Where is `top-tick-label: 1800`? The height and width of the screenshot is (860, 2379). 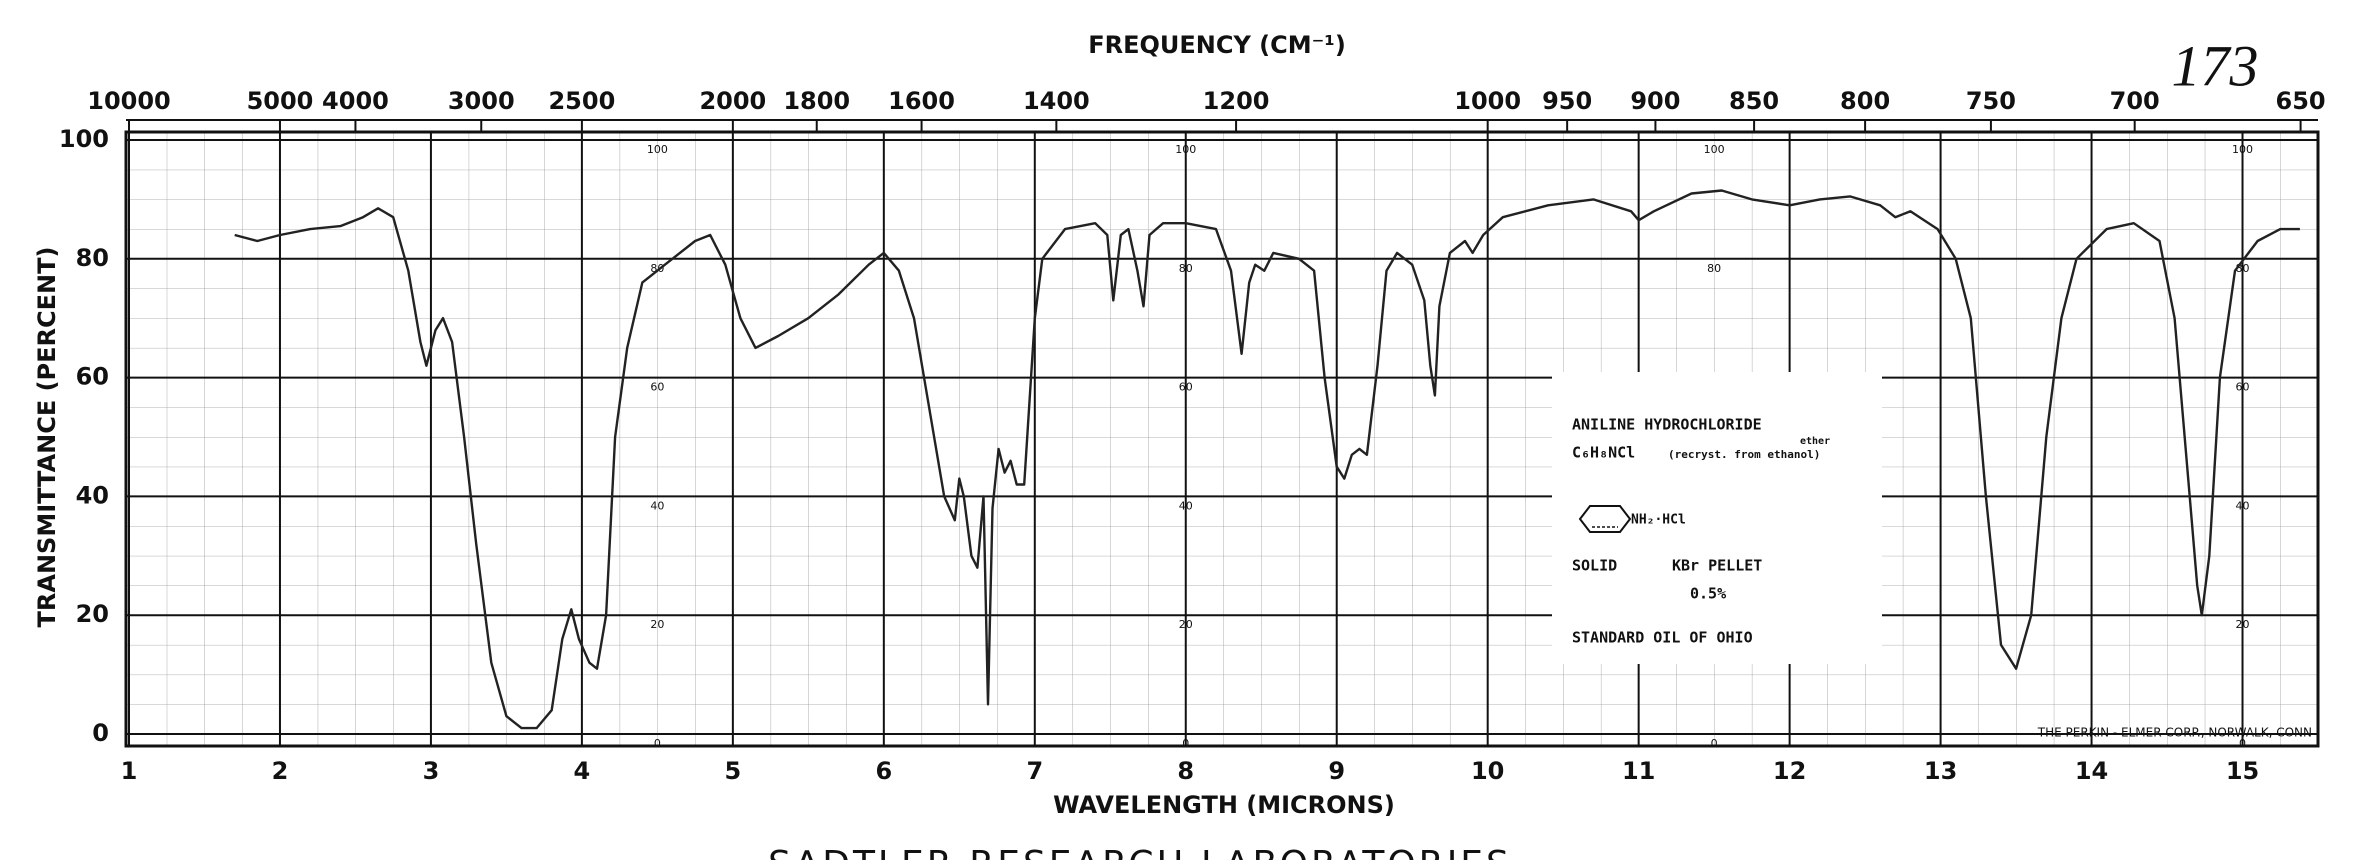
top-tick-label: 1800 is located at coordinates (816, 101).